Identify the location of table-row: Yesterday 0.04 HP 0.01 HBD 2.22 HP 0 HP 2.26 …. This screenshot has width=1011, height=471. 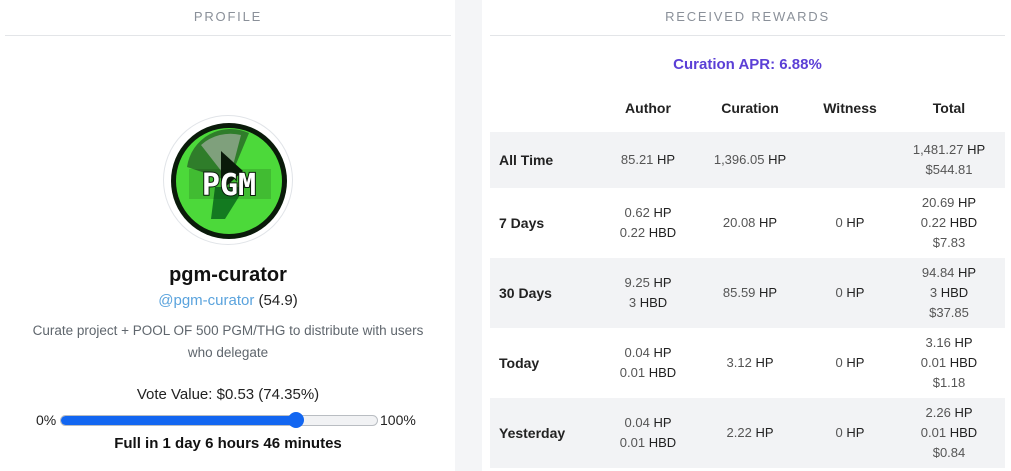
(747, 433).